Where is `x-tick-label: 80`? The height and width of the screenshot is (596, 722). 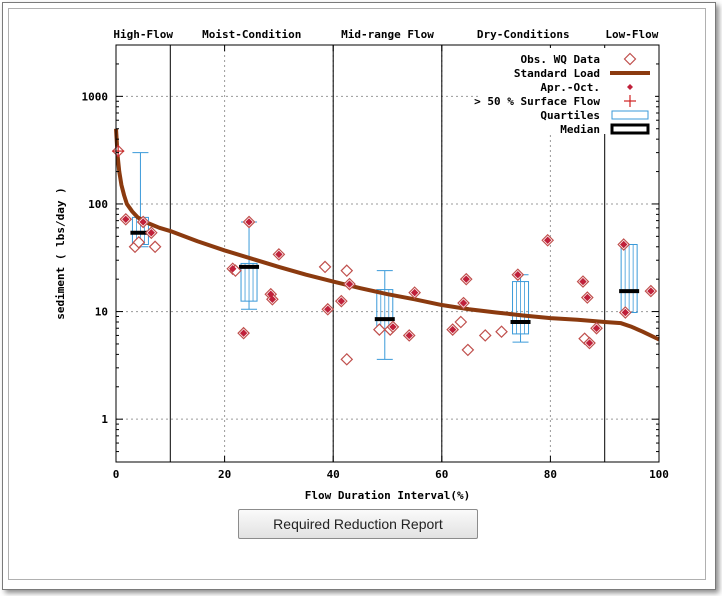 x-tick-label: 80 is located at coordinates (550, 474).